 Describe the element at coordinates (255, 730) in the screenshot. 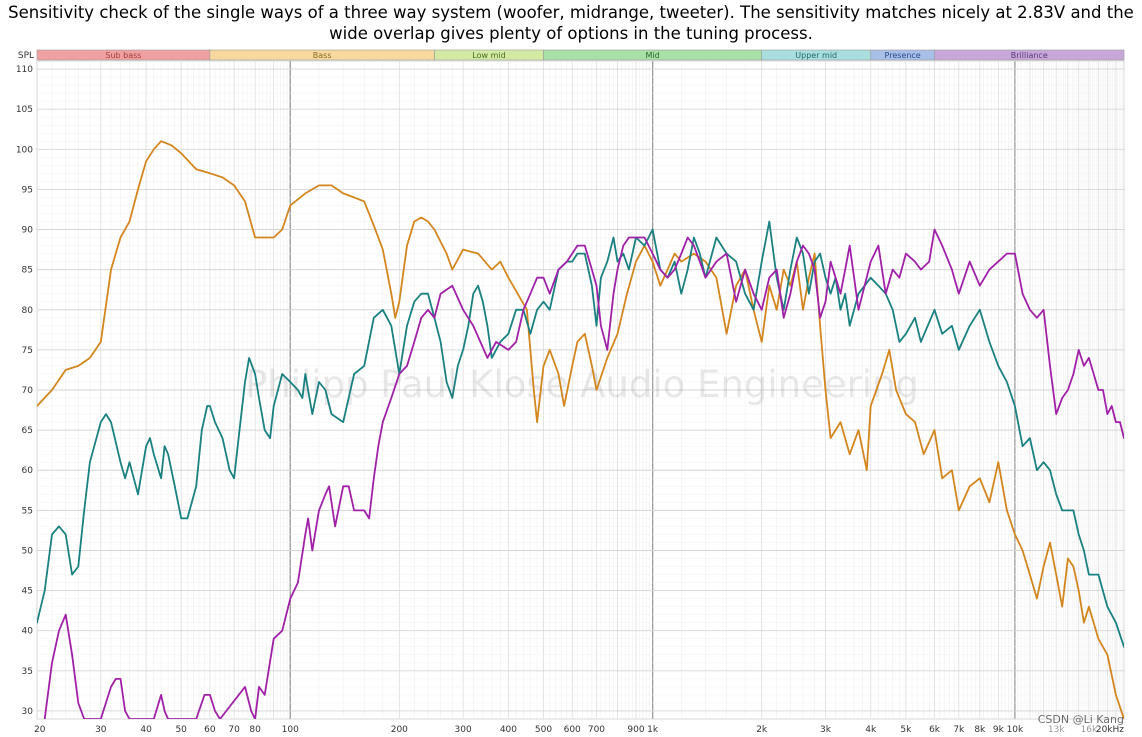

I see `x-tick-label: 80` at that location.